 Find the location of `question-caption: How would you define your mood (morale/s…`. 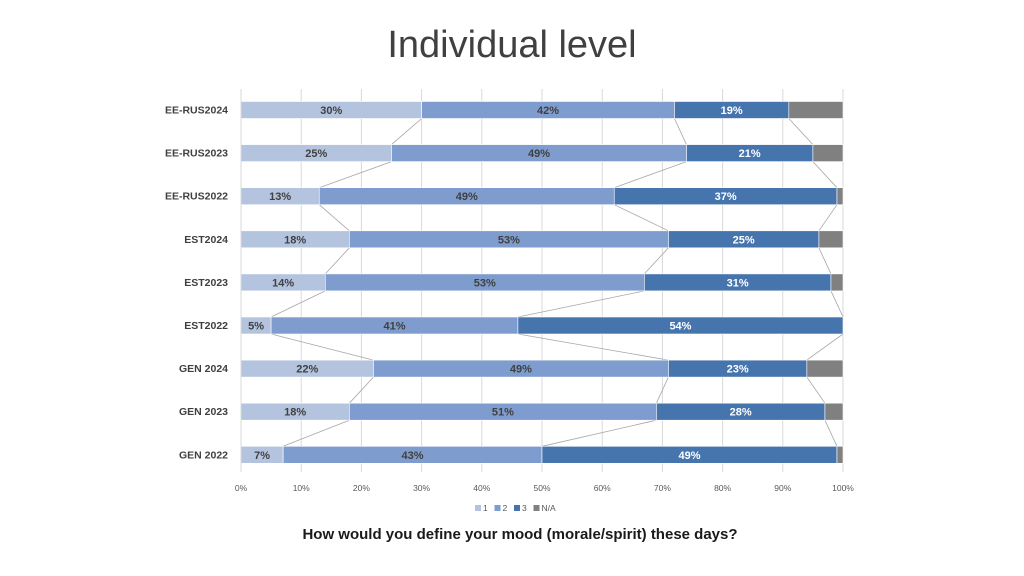

question-caption: How would you define your mood (morale/s… is located at coordinates (520, 534).